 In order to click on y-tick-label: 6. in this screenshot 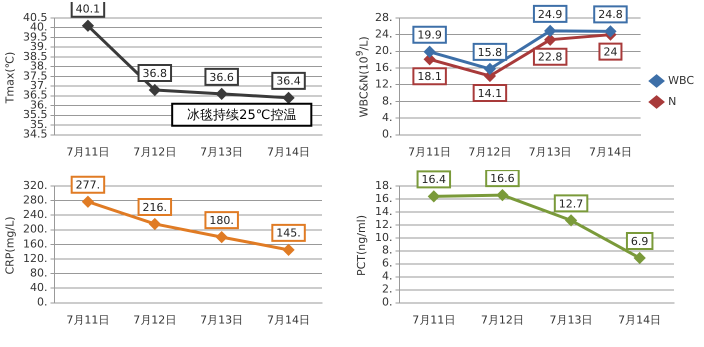, I will do `click(387, 263)`.